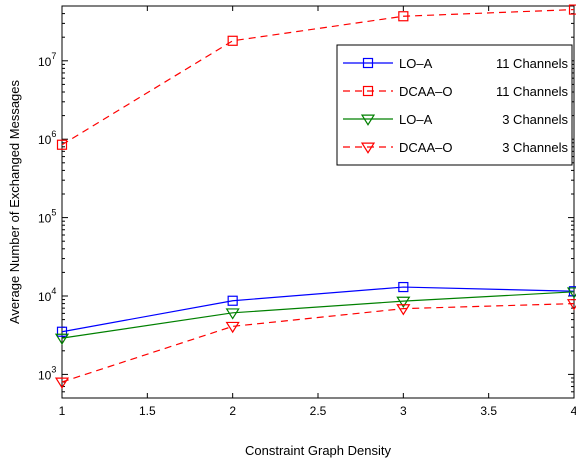 The image size is (576, 462). Describe the element at coordinates (318, 411) in the screenshot. I see `x-tick-label: 2.5` at that location.